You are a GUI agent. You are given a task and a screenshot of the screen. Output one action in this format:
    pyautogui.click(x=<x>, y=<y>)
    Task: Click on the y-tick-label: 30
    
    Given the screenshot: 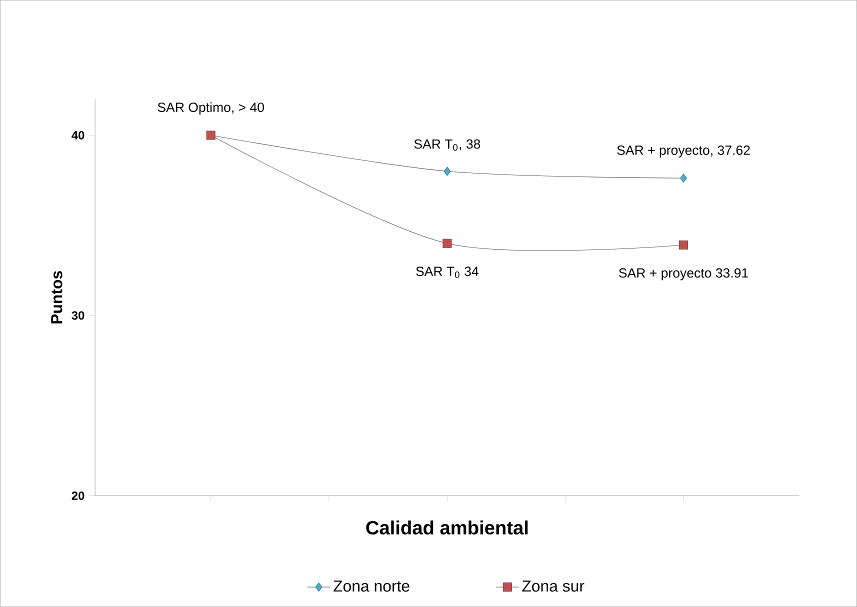 What is the action you would take?
    pyautogui.click(x=78, y=315)
    